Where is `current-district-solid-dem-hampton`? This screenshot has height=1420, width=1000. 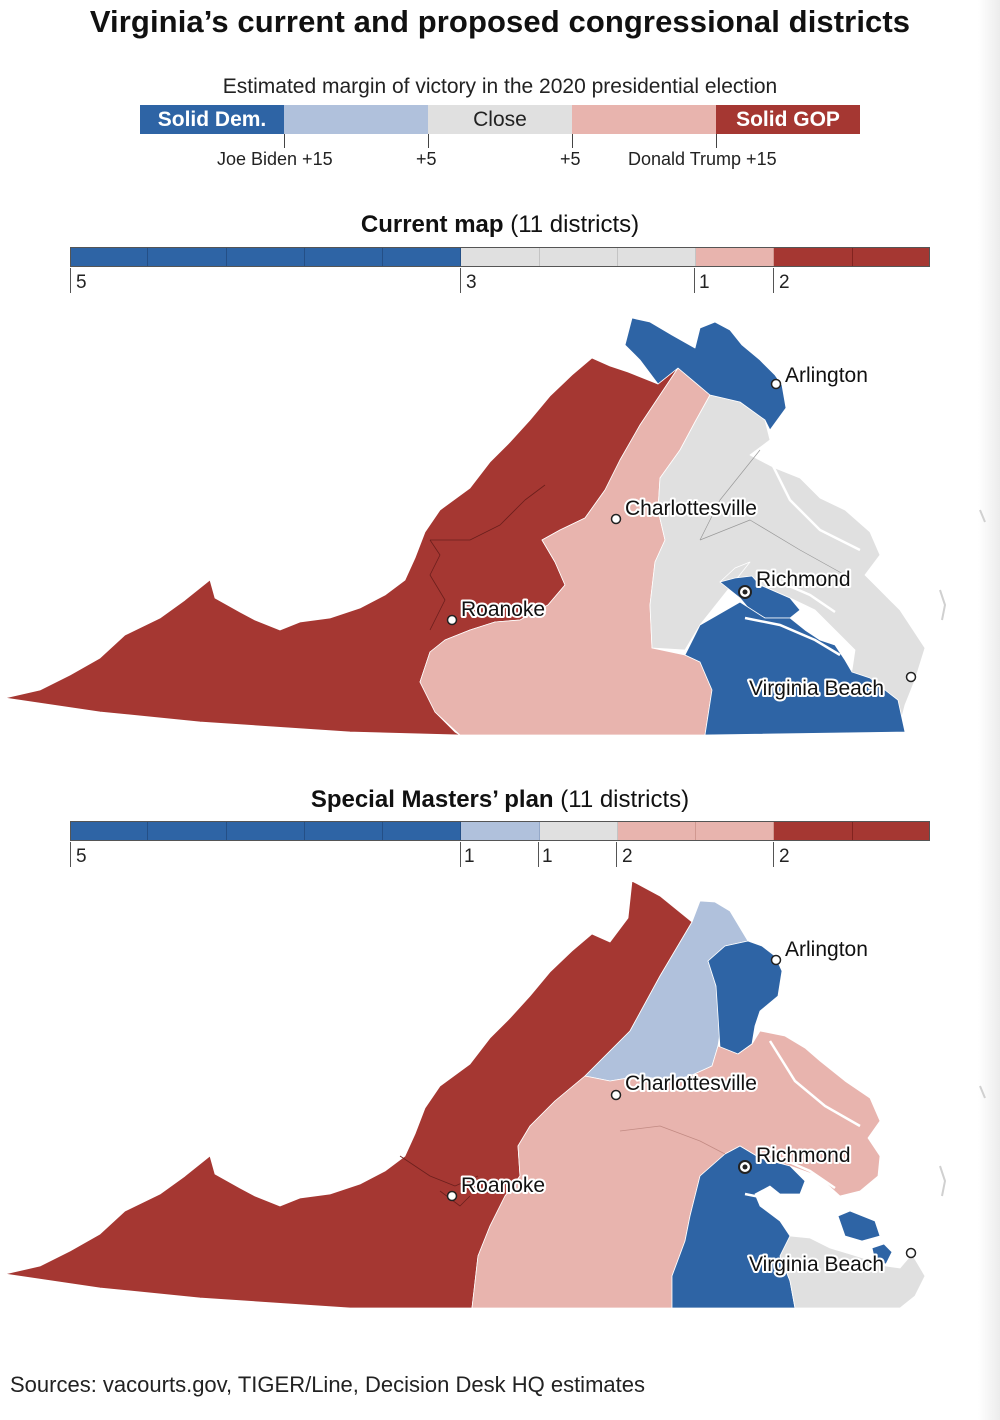
current-district-solid-dem-hampton is located at coordinates (795, 668).